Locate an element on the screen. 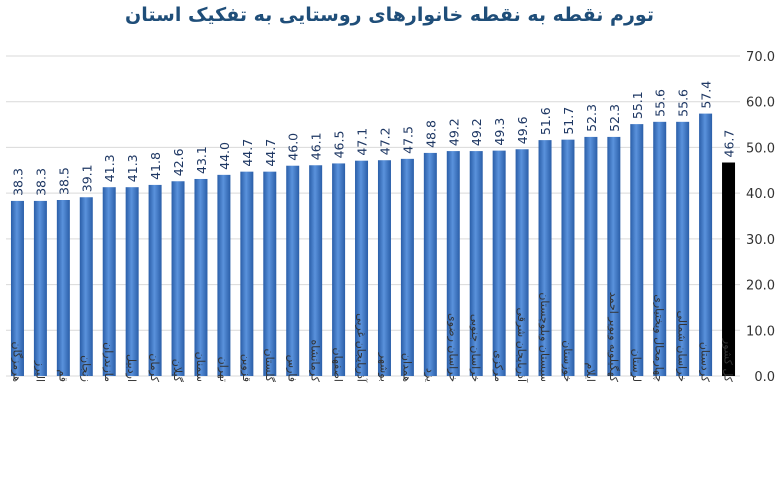 The height and width of the screenshot is (498, 779). category-label: تهران is located at coordinates (223, 369).